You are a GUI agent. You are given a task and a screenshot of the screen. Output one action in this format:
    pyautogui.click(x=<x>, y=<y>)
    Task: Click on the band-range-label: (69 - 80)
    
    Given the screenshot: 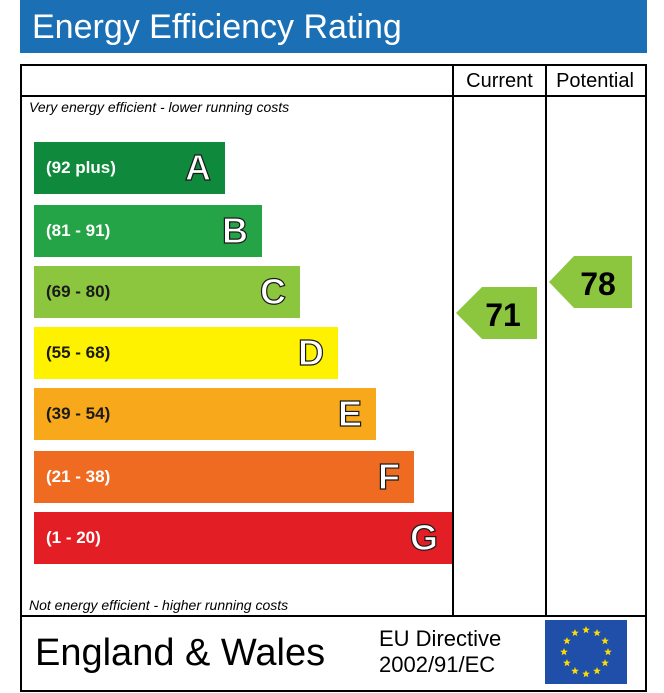 What is the action you would take?
    pyautogui.click(x=78, y=291)
    